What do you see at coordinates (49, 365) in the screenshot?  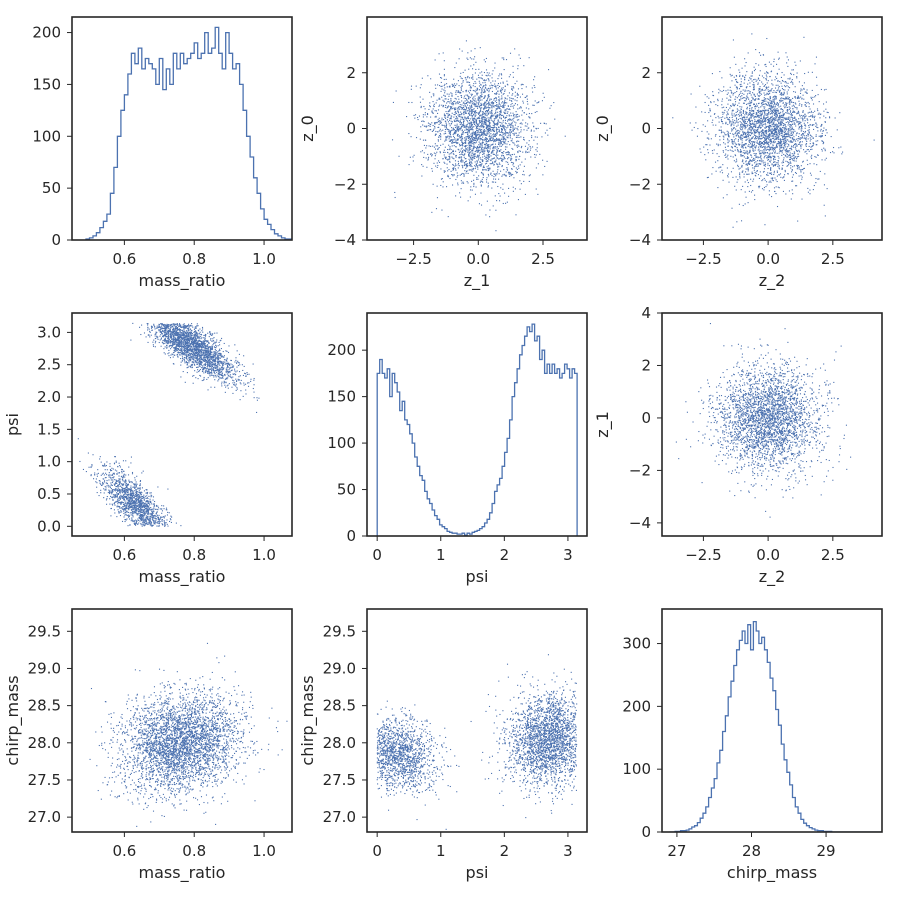 I see `y-tick-label: 2.5` at bounding box center [49, 365].